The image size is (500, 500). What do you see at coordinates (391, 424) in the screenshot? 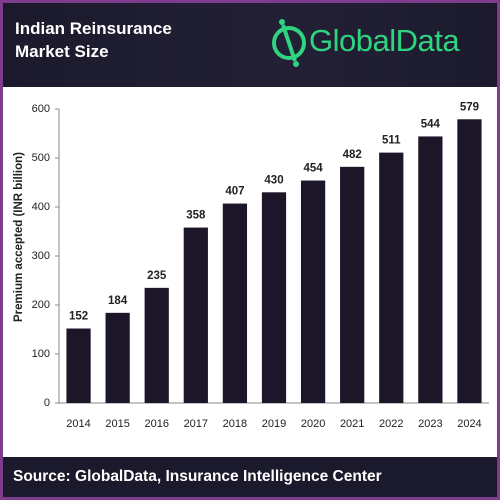
I see `x-tick-label: 2022` at bounding box center [391, 424].